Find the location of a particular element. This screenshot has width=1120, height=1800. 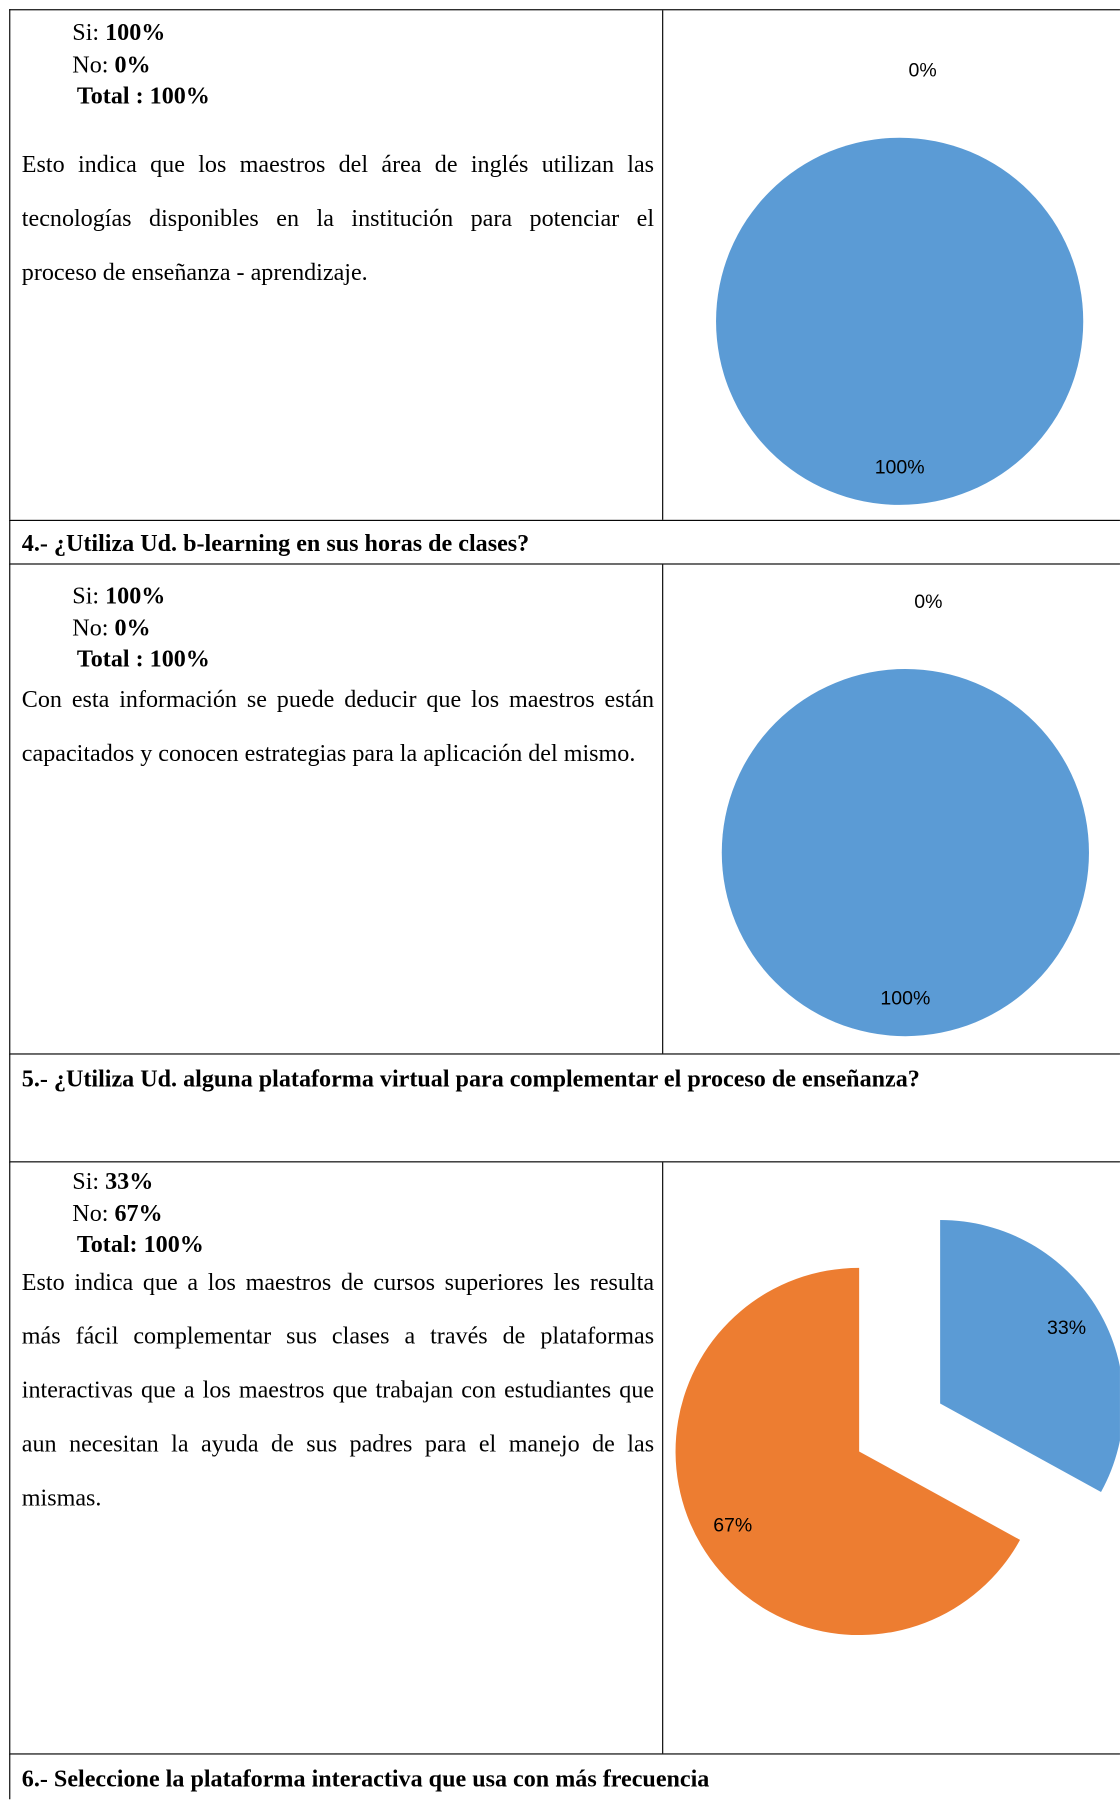

stat-line: Total: 100% is located at coordinates (140, 1244).